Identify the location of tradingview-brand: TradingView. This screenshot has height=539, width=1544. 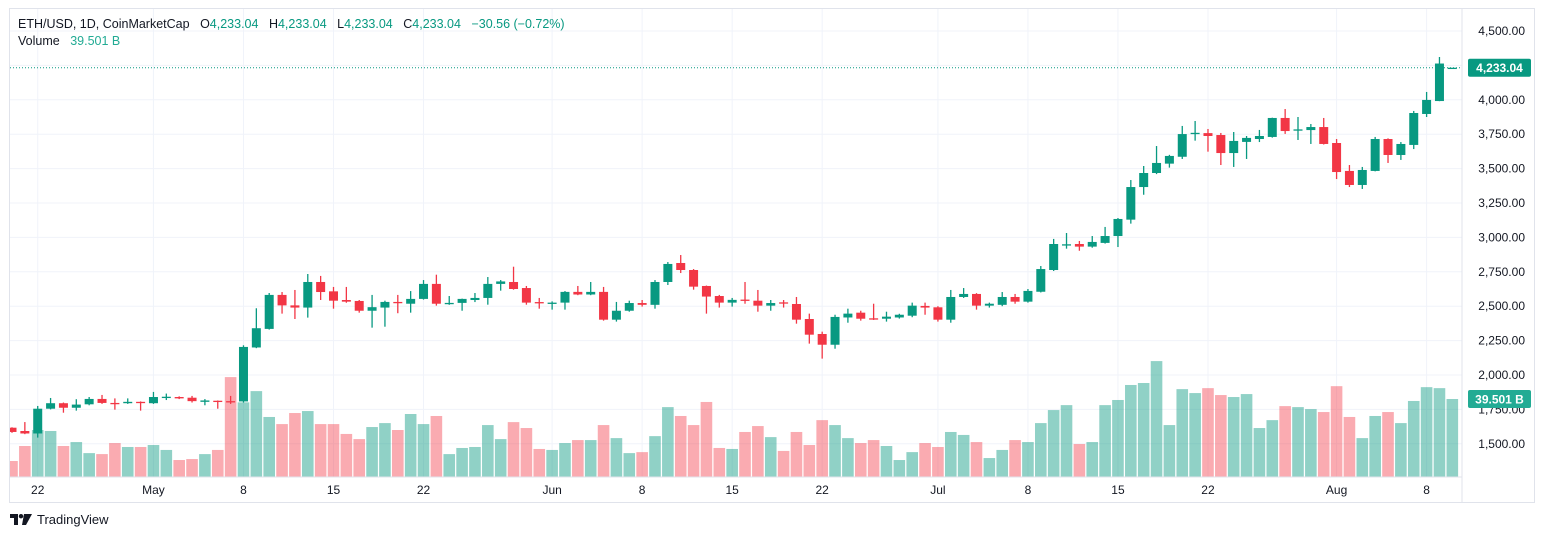
(59, 519).